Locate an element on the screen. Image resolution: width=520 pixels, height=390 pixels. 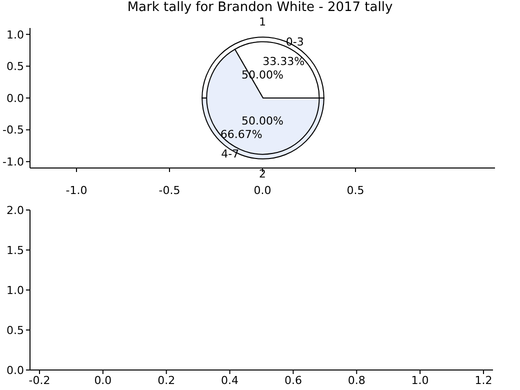
chart-title: Mark tally for Brandon White - 2017 tally is located at coordinates (260, 7).